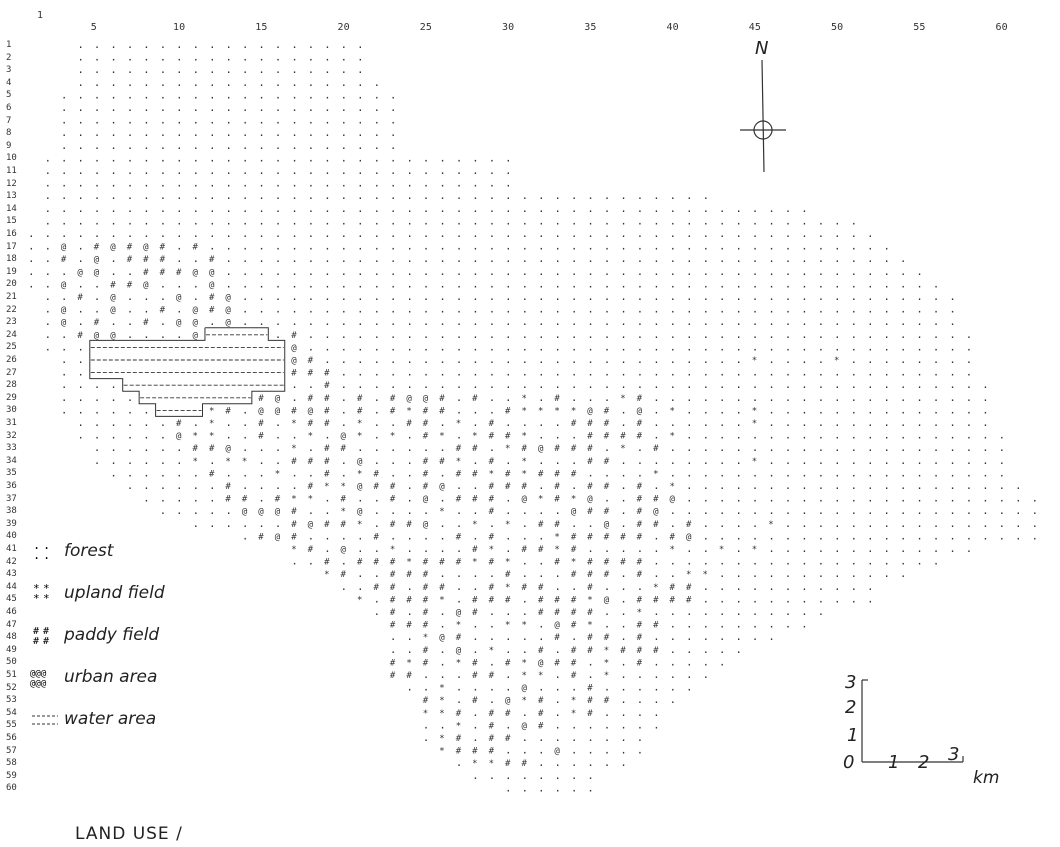  Describe the element at coordinates (11, 297) in the screenshot. I see `row-label: 21` at that location.